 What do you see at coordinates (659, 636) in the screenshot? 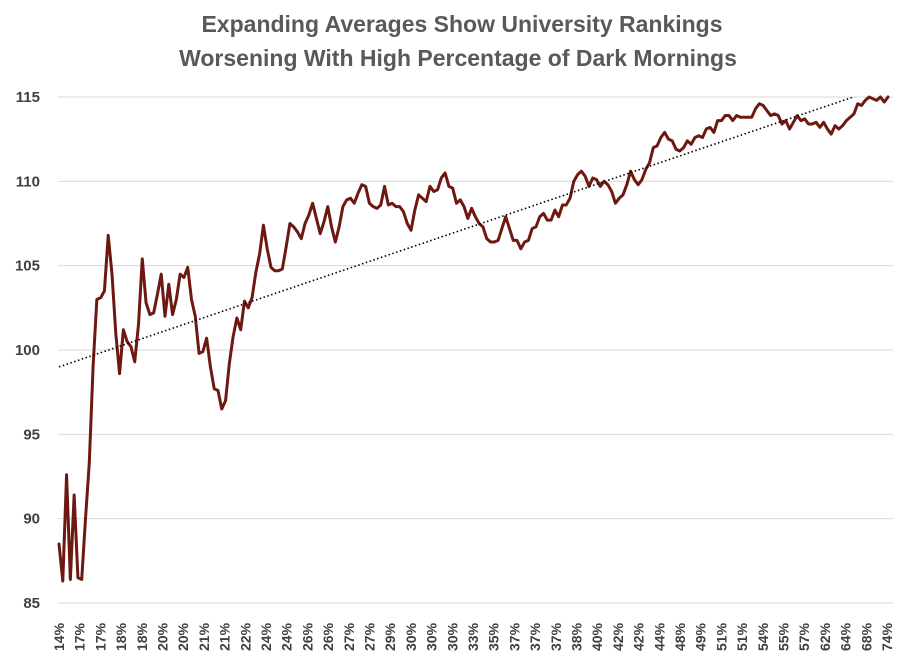
I see `x-tick-label: 44%` at bounding box center [659, 636].